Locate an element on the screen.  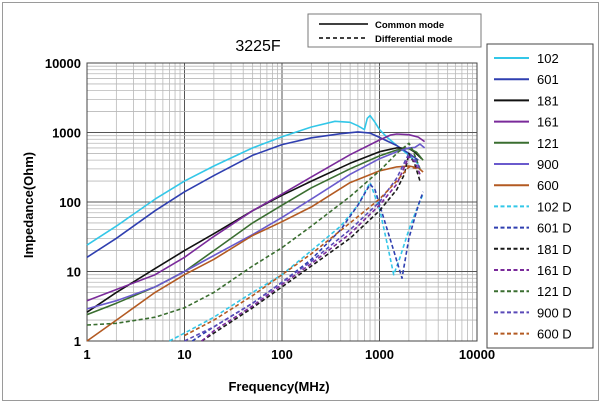
x-tick-label: 1000 is located at coordinates (379, 354).